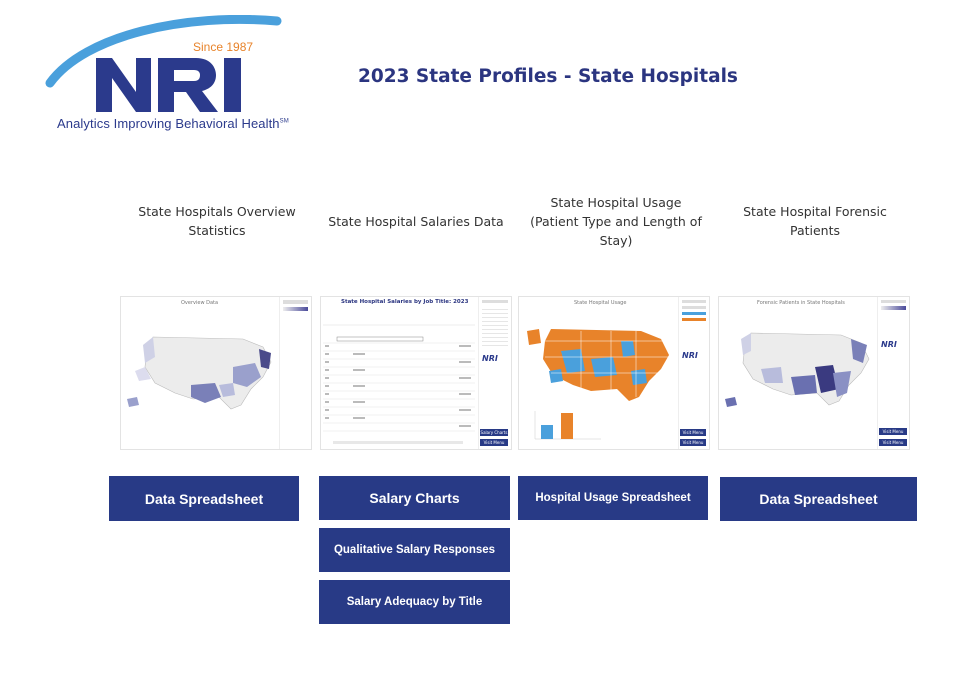  I want to click on thumbnail-overview: Overview Data, so click(216, 373).